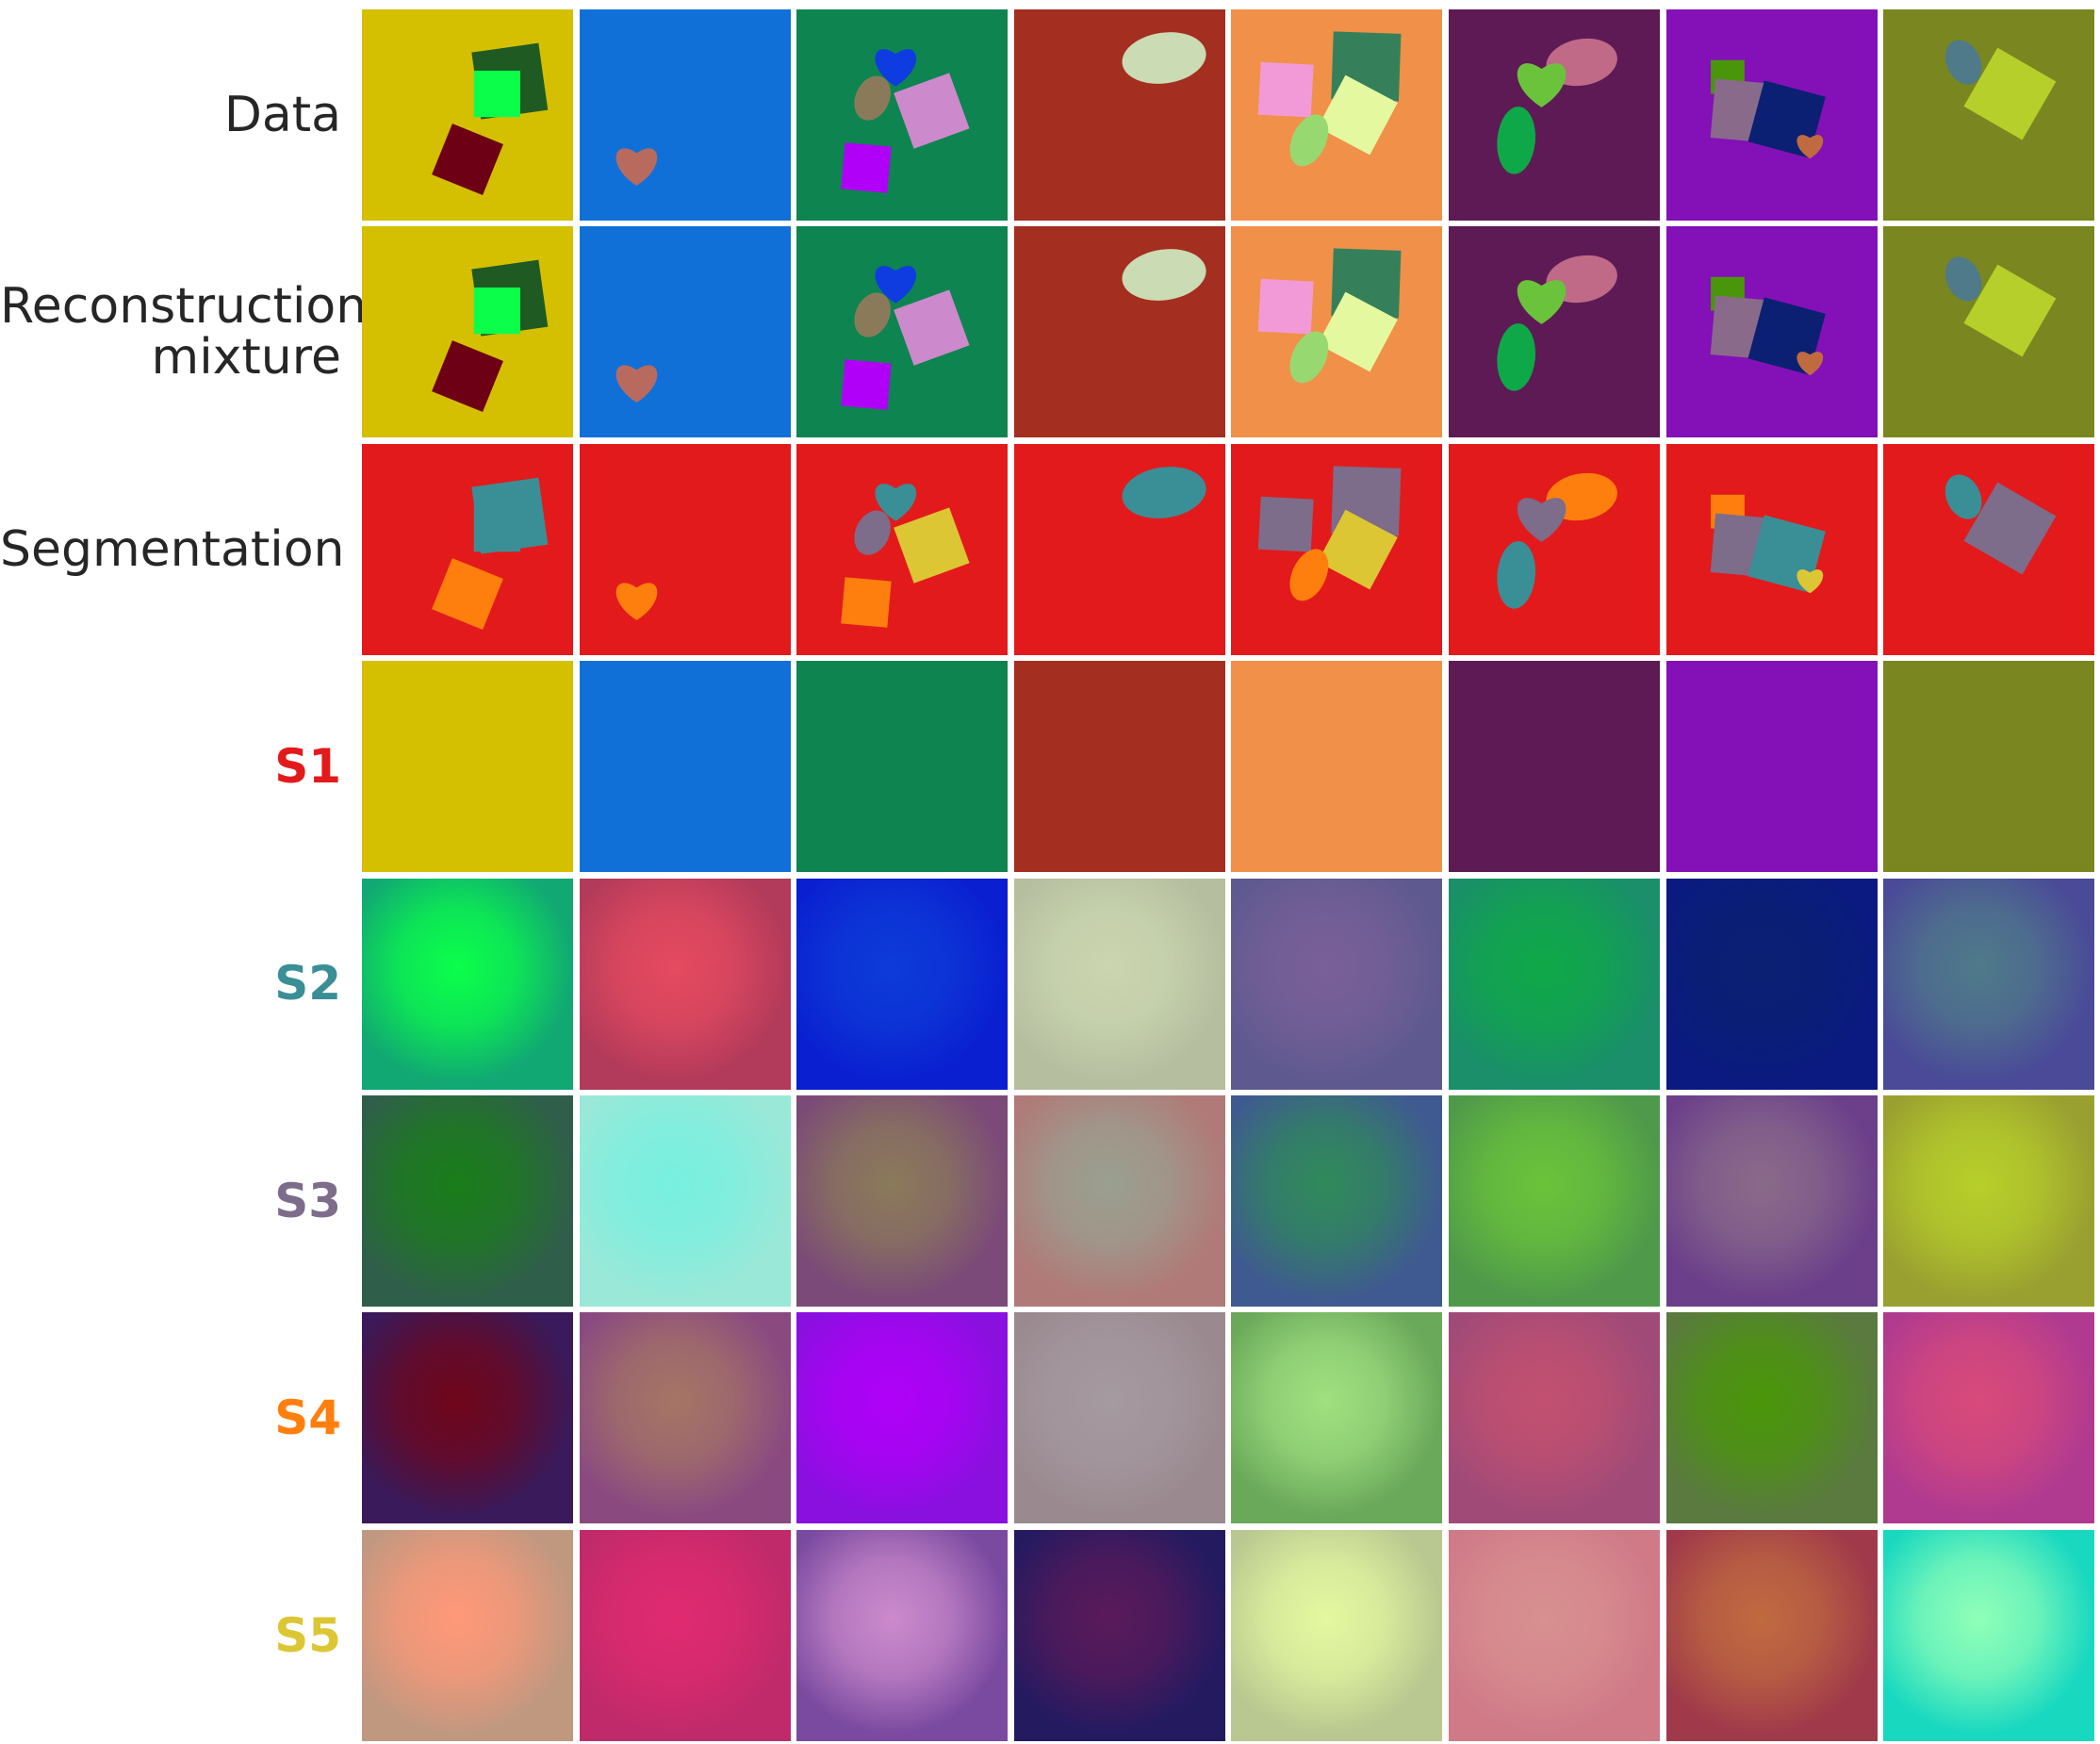 Image resolution: width=2100 pixels, height=1744 pixels. I want to click on row-label-data: Data, so click(282, 114).